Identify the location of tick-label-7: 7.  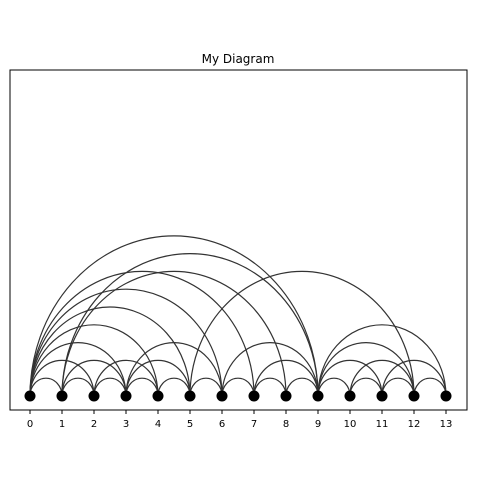
(254, 424).